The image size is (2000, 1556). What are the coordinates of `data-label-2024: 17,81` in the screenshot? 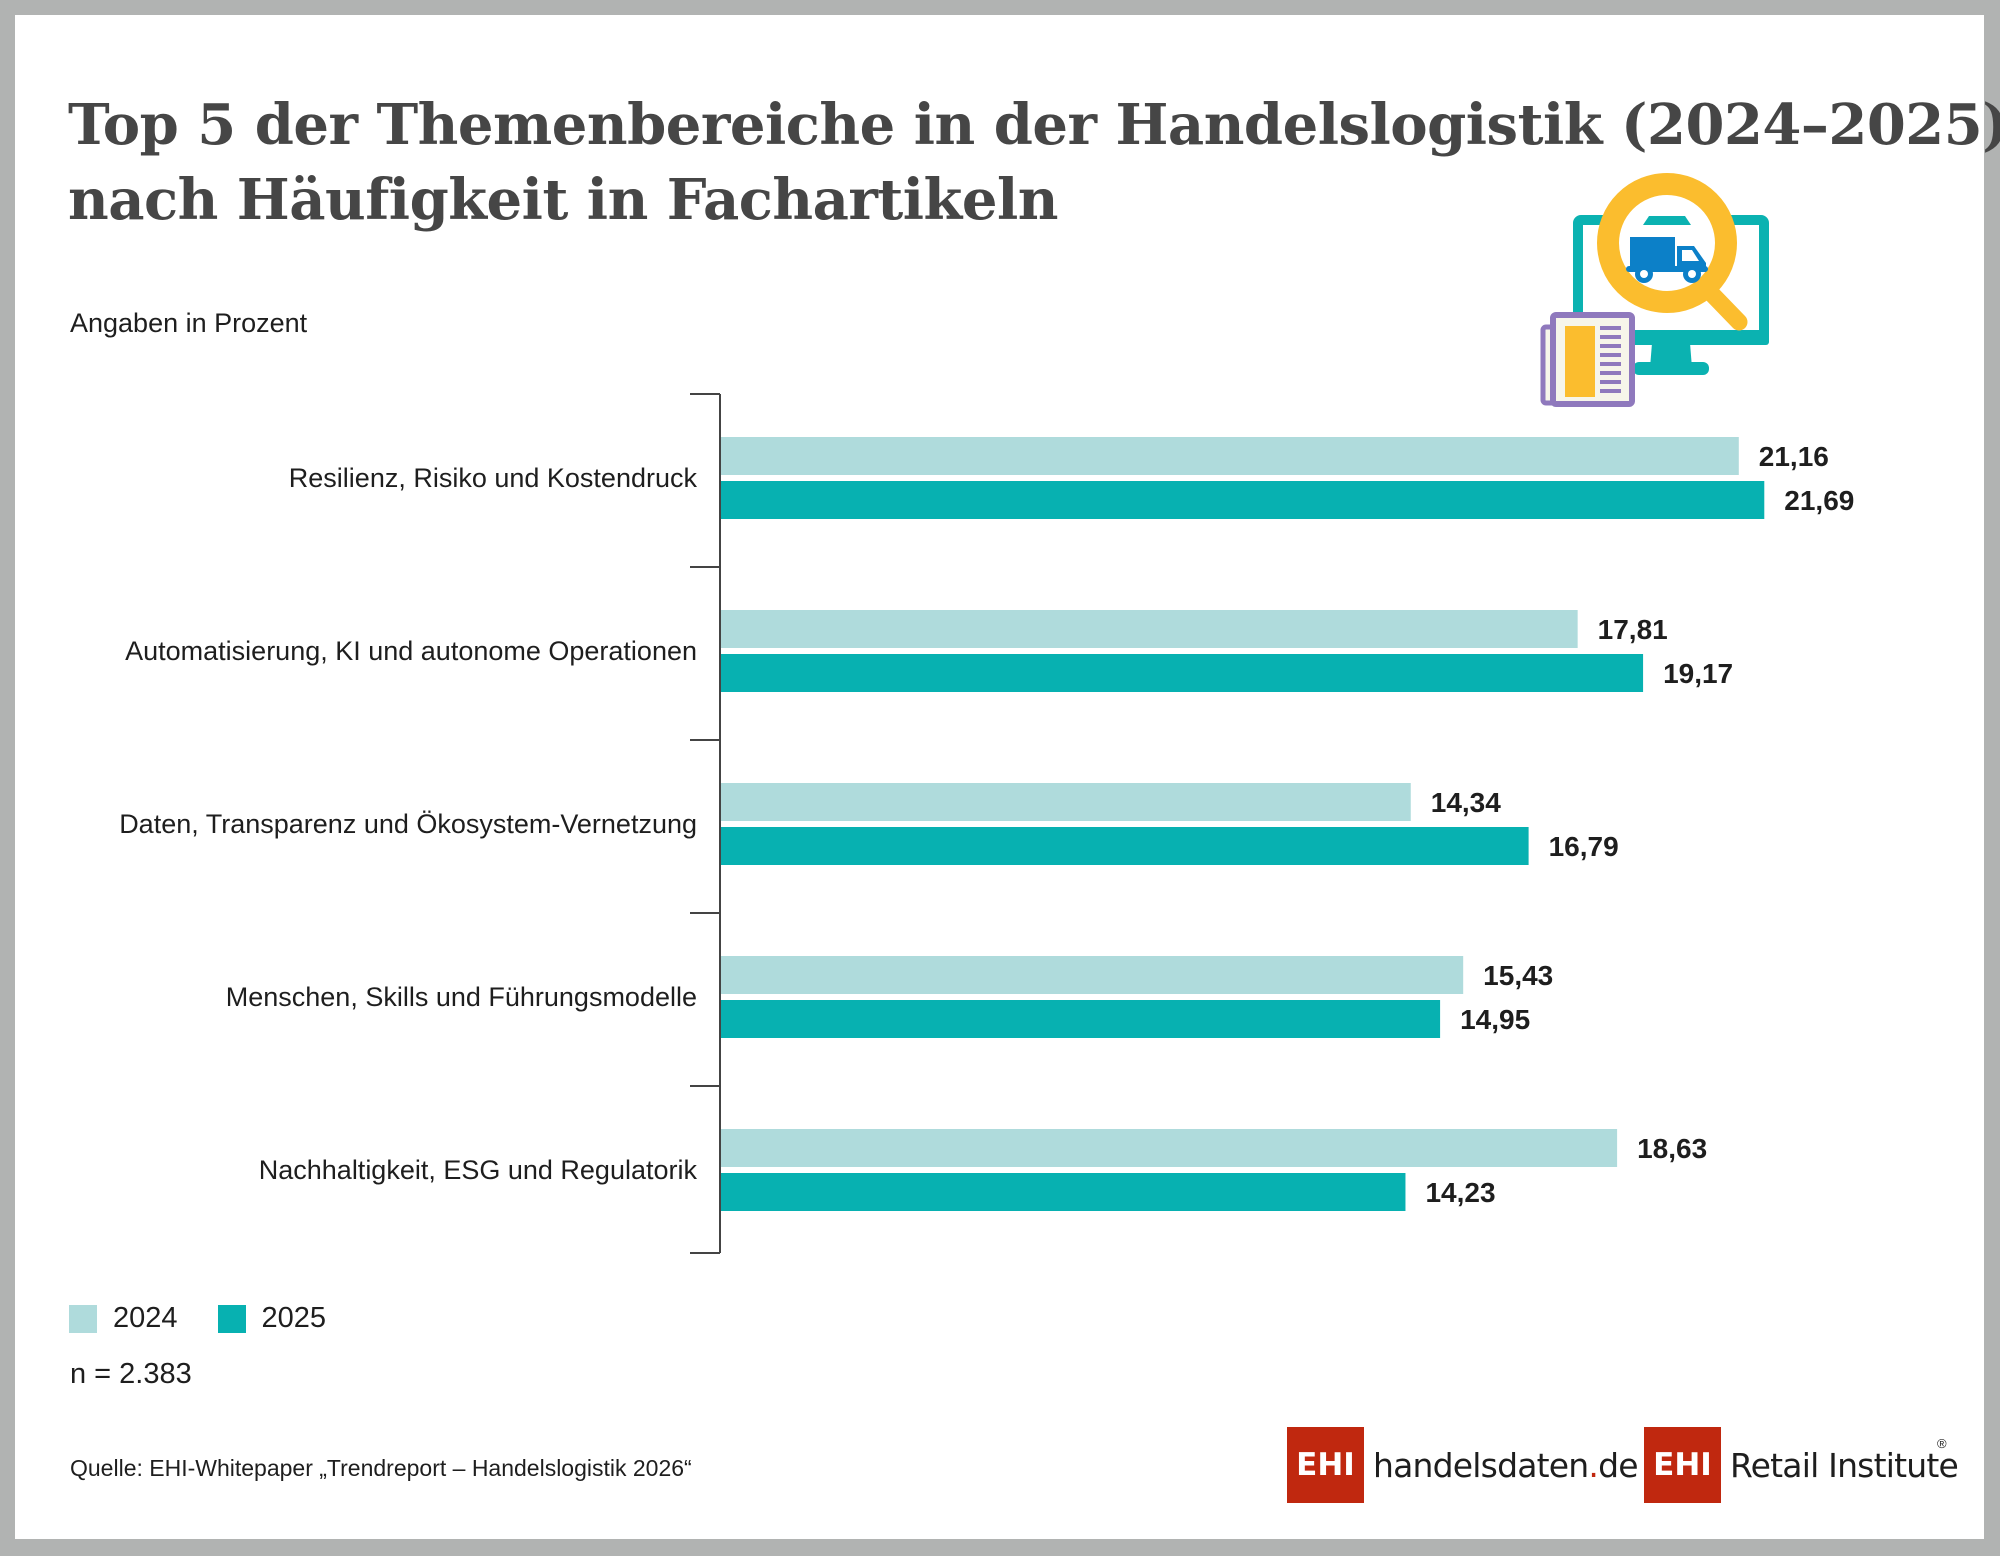 It's located at (1633, 629).